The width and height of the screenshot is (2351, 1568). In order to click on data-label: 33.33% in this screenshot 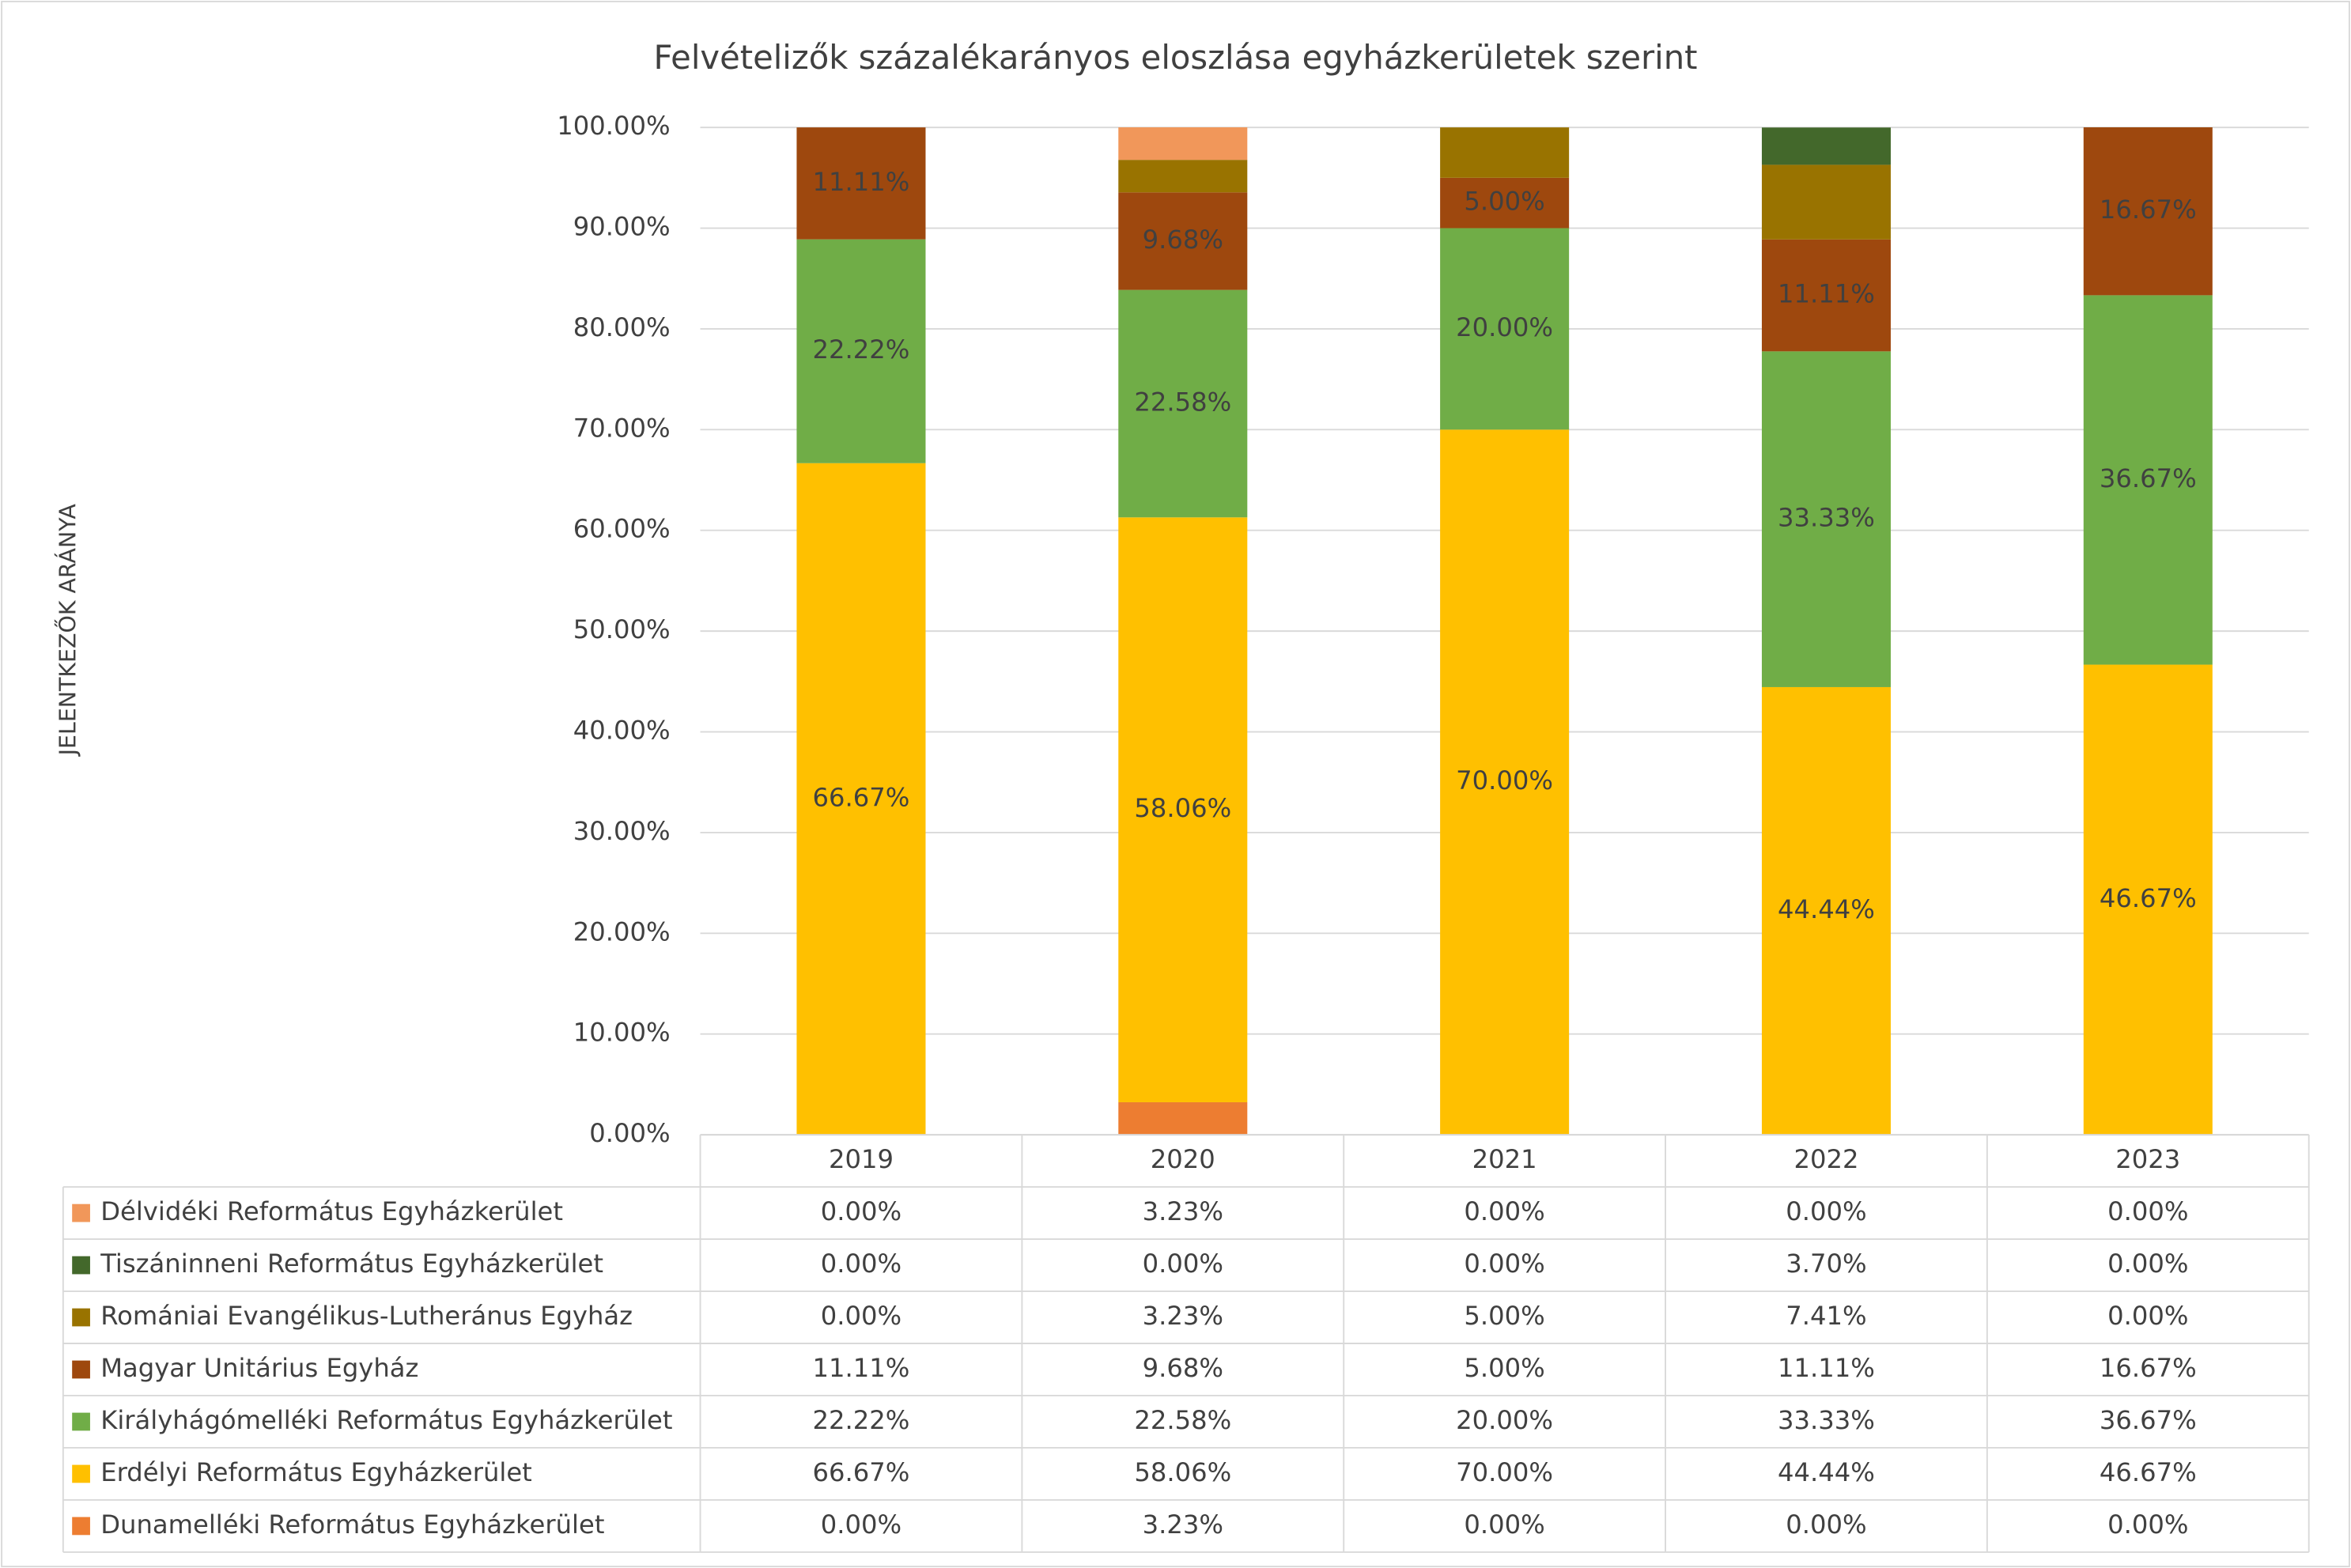, I will do `click(1826, 518)`.